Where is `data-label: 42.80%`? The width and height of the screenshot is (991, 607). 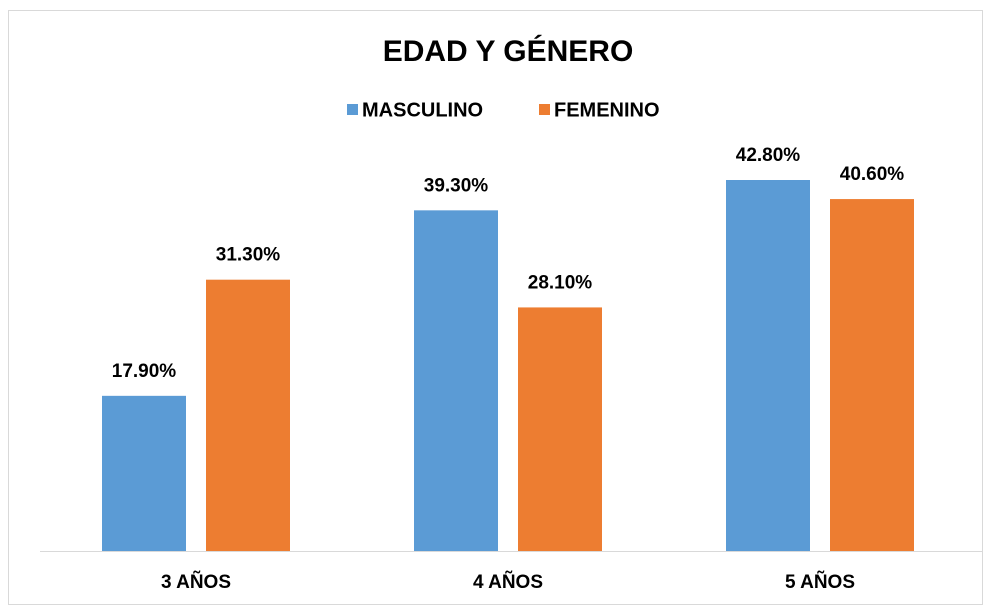
data-label: 42.80% is located at coordinates (768, 155).